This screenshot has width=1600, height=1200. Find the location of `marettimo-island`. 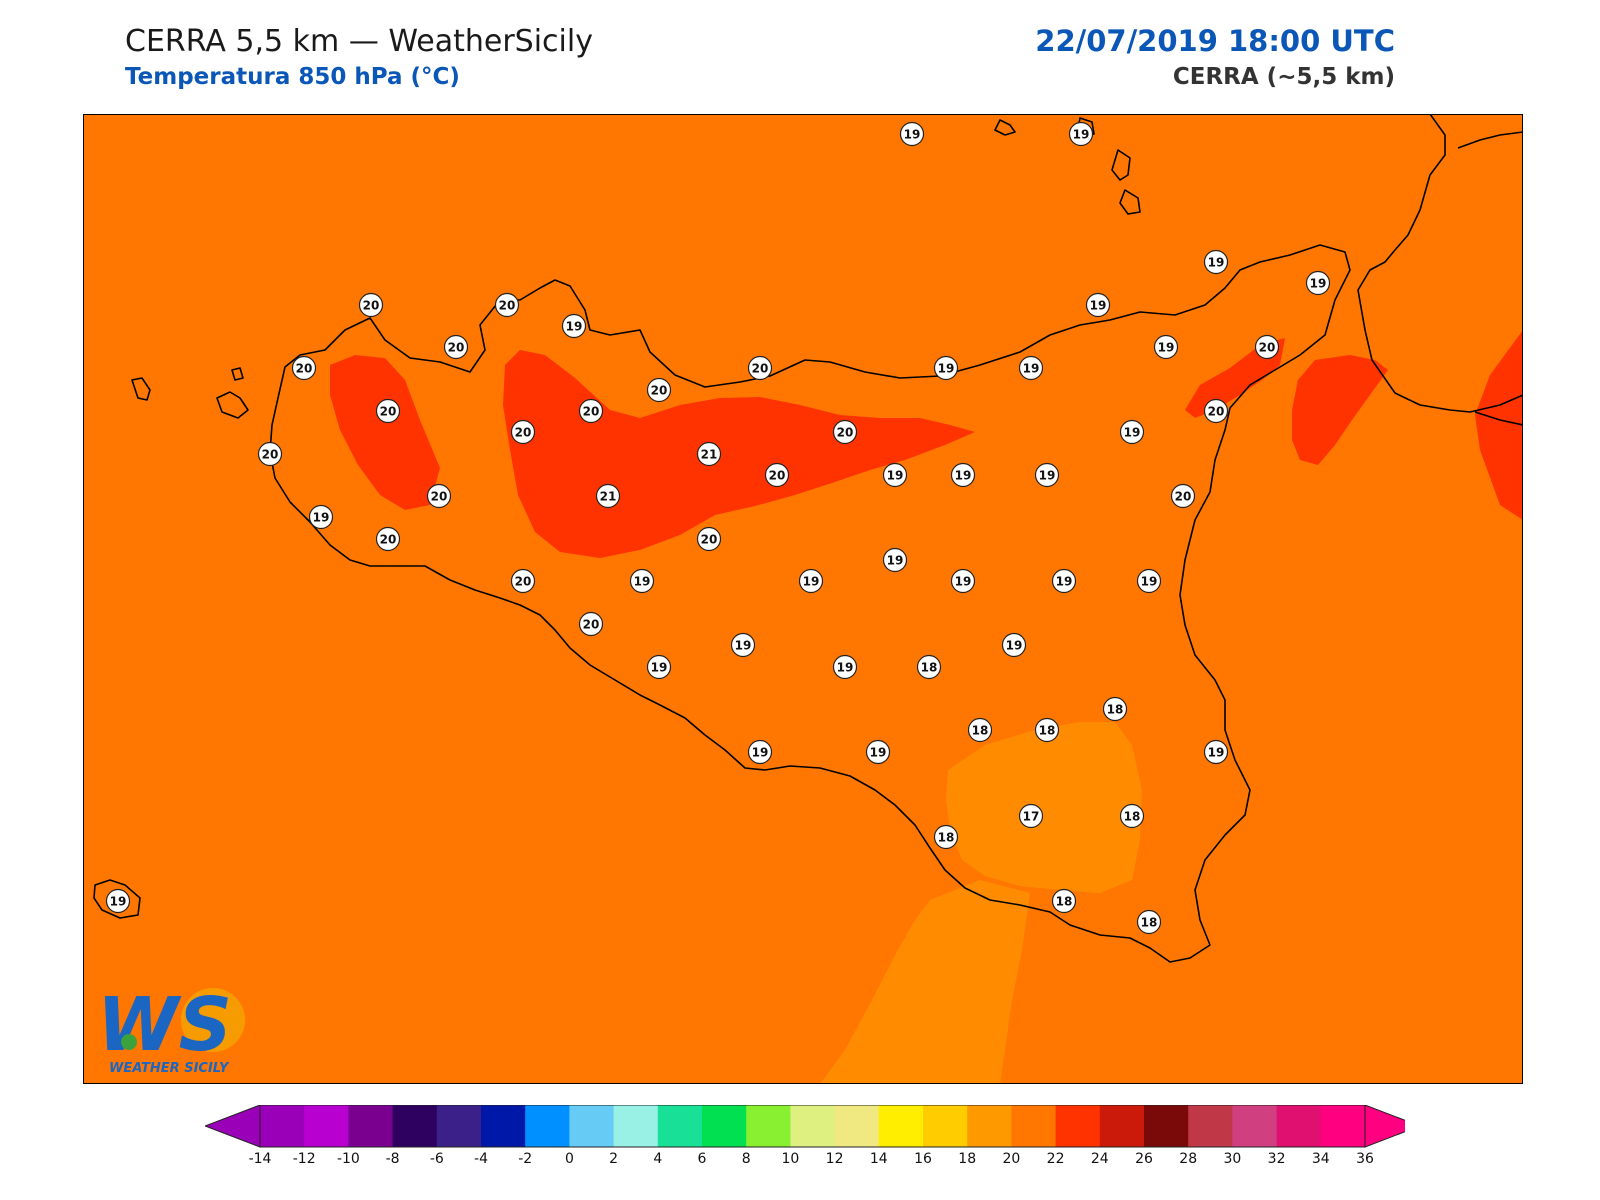

marettimo-island is located at coordinates (141, 389).